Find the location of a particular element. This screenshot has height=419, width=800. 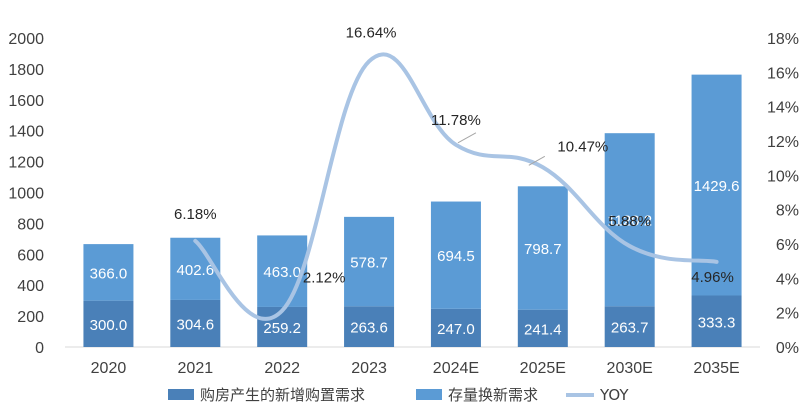

x-axis-tick-label: 2022 is located at coordinates (282, 368).